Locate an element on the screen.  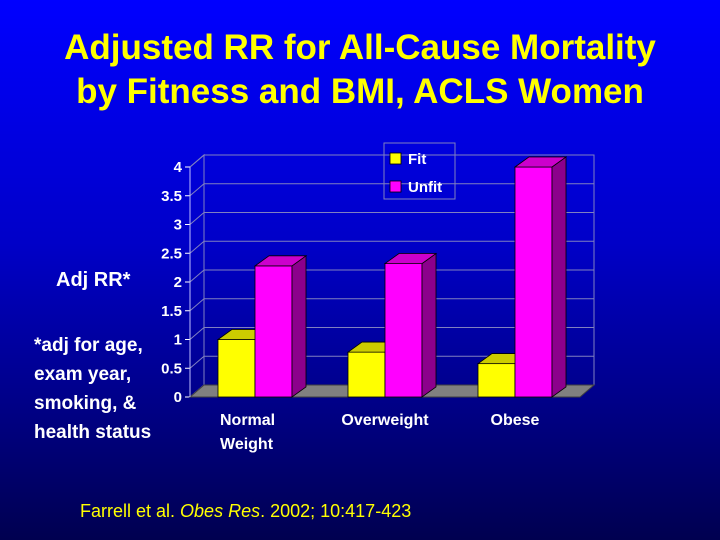
y-tick-label: 4 is located at coordinates (178, 167).